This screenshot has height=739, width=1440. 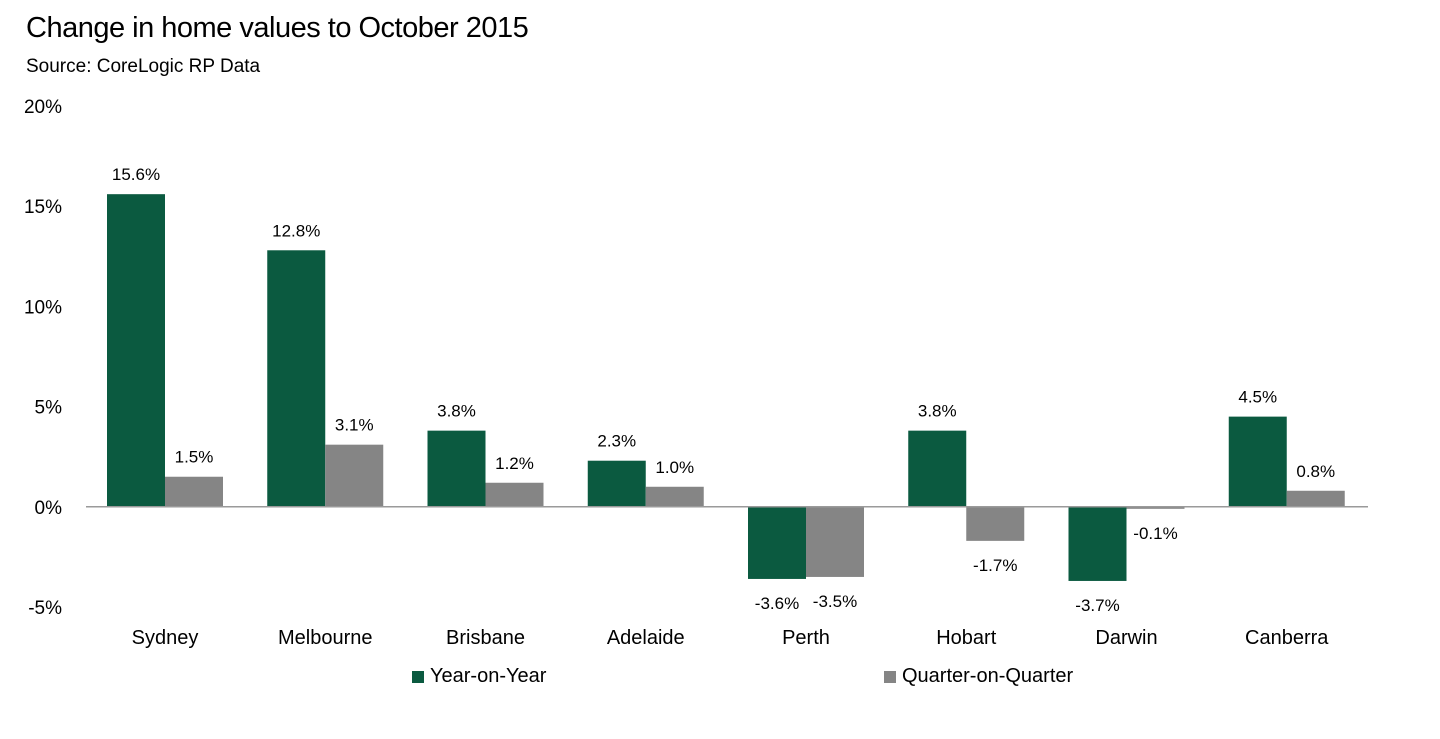 I want to click on y-tick-label-0: 0%, so click(x=49, y=508).